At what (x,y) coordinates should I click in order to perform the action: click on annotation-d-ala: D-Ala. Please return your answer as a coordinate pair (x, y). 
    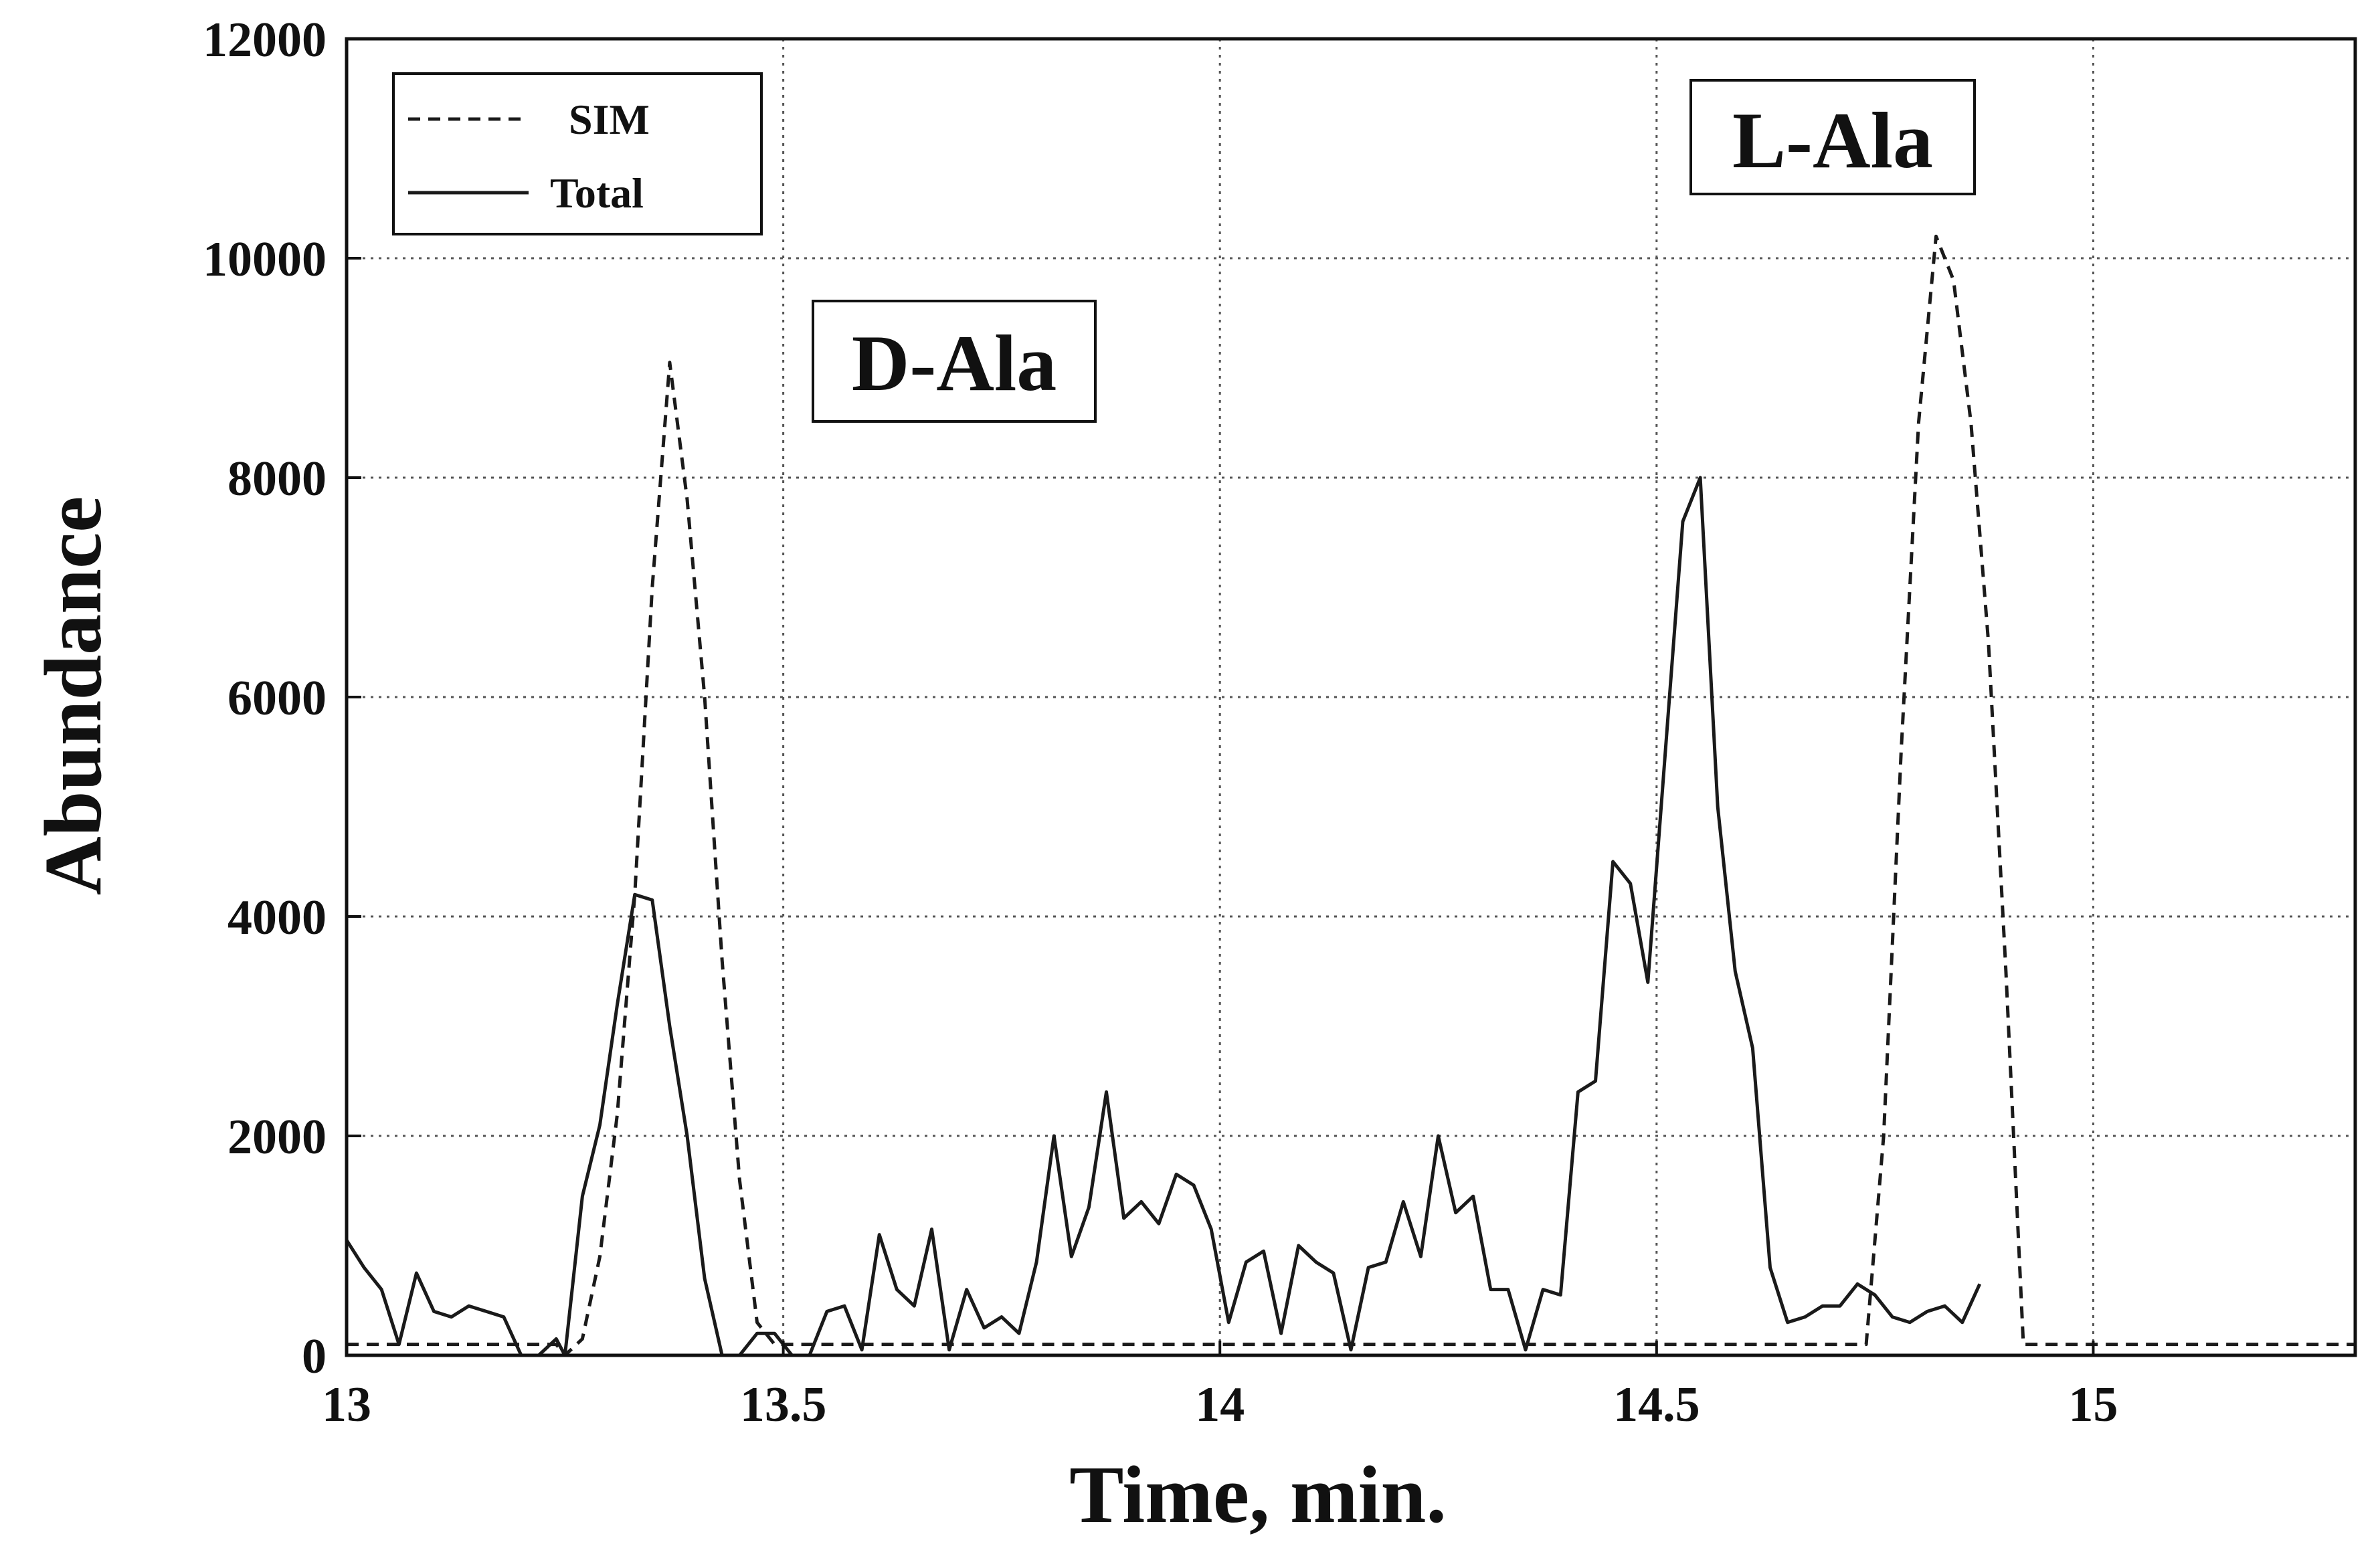
    Looking at the image, I should click on (954, 361).